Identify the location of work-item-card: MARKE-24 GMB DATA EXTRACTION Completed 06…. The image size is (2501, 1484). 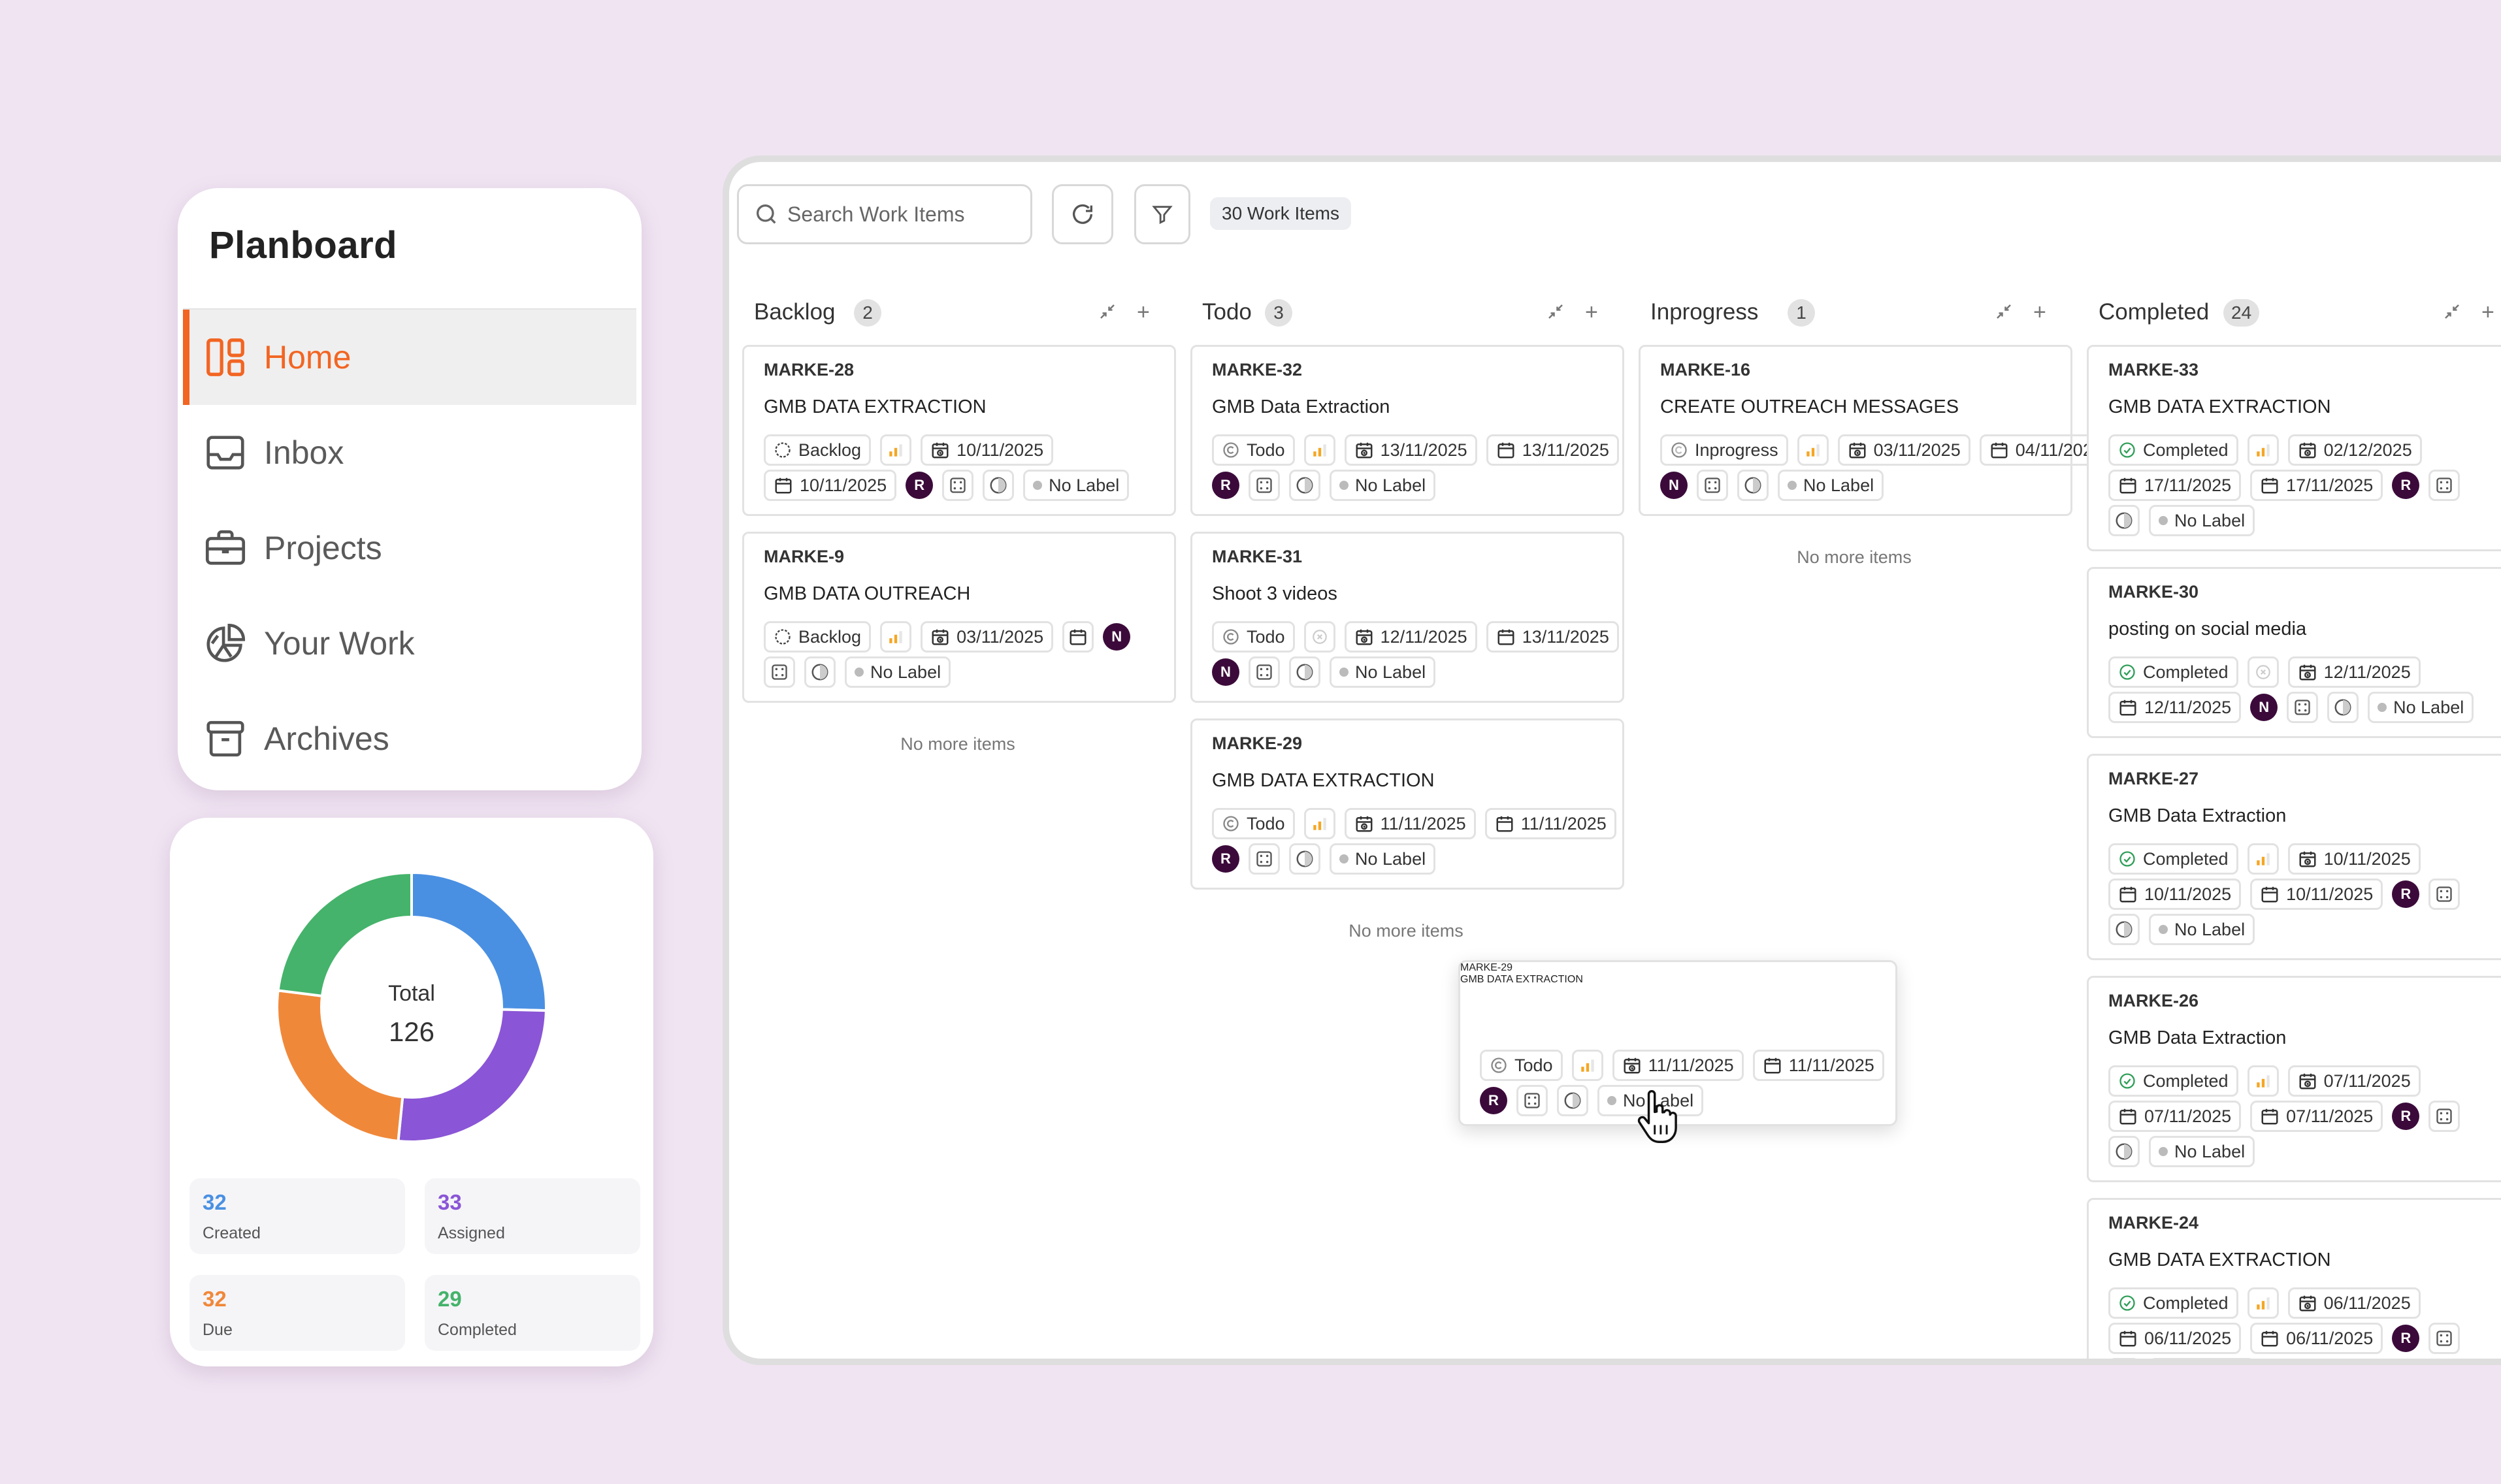
(2294, 1278).